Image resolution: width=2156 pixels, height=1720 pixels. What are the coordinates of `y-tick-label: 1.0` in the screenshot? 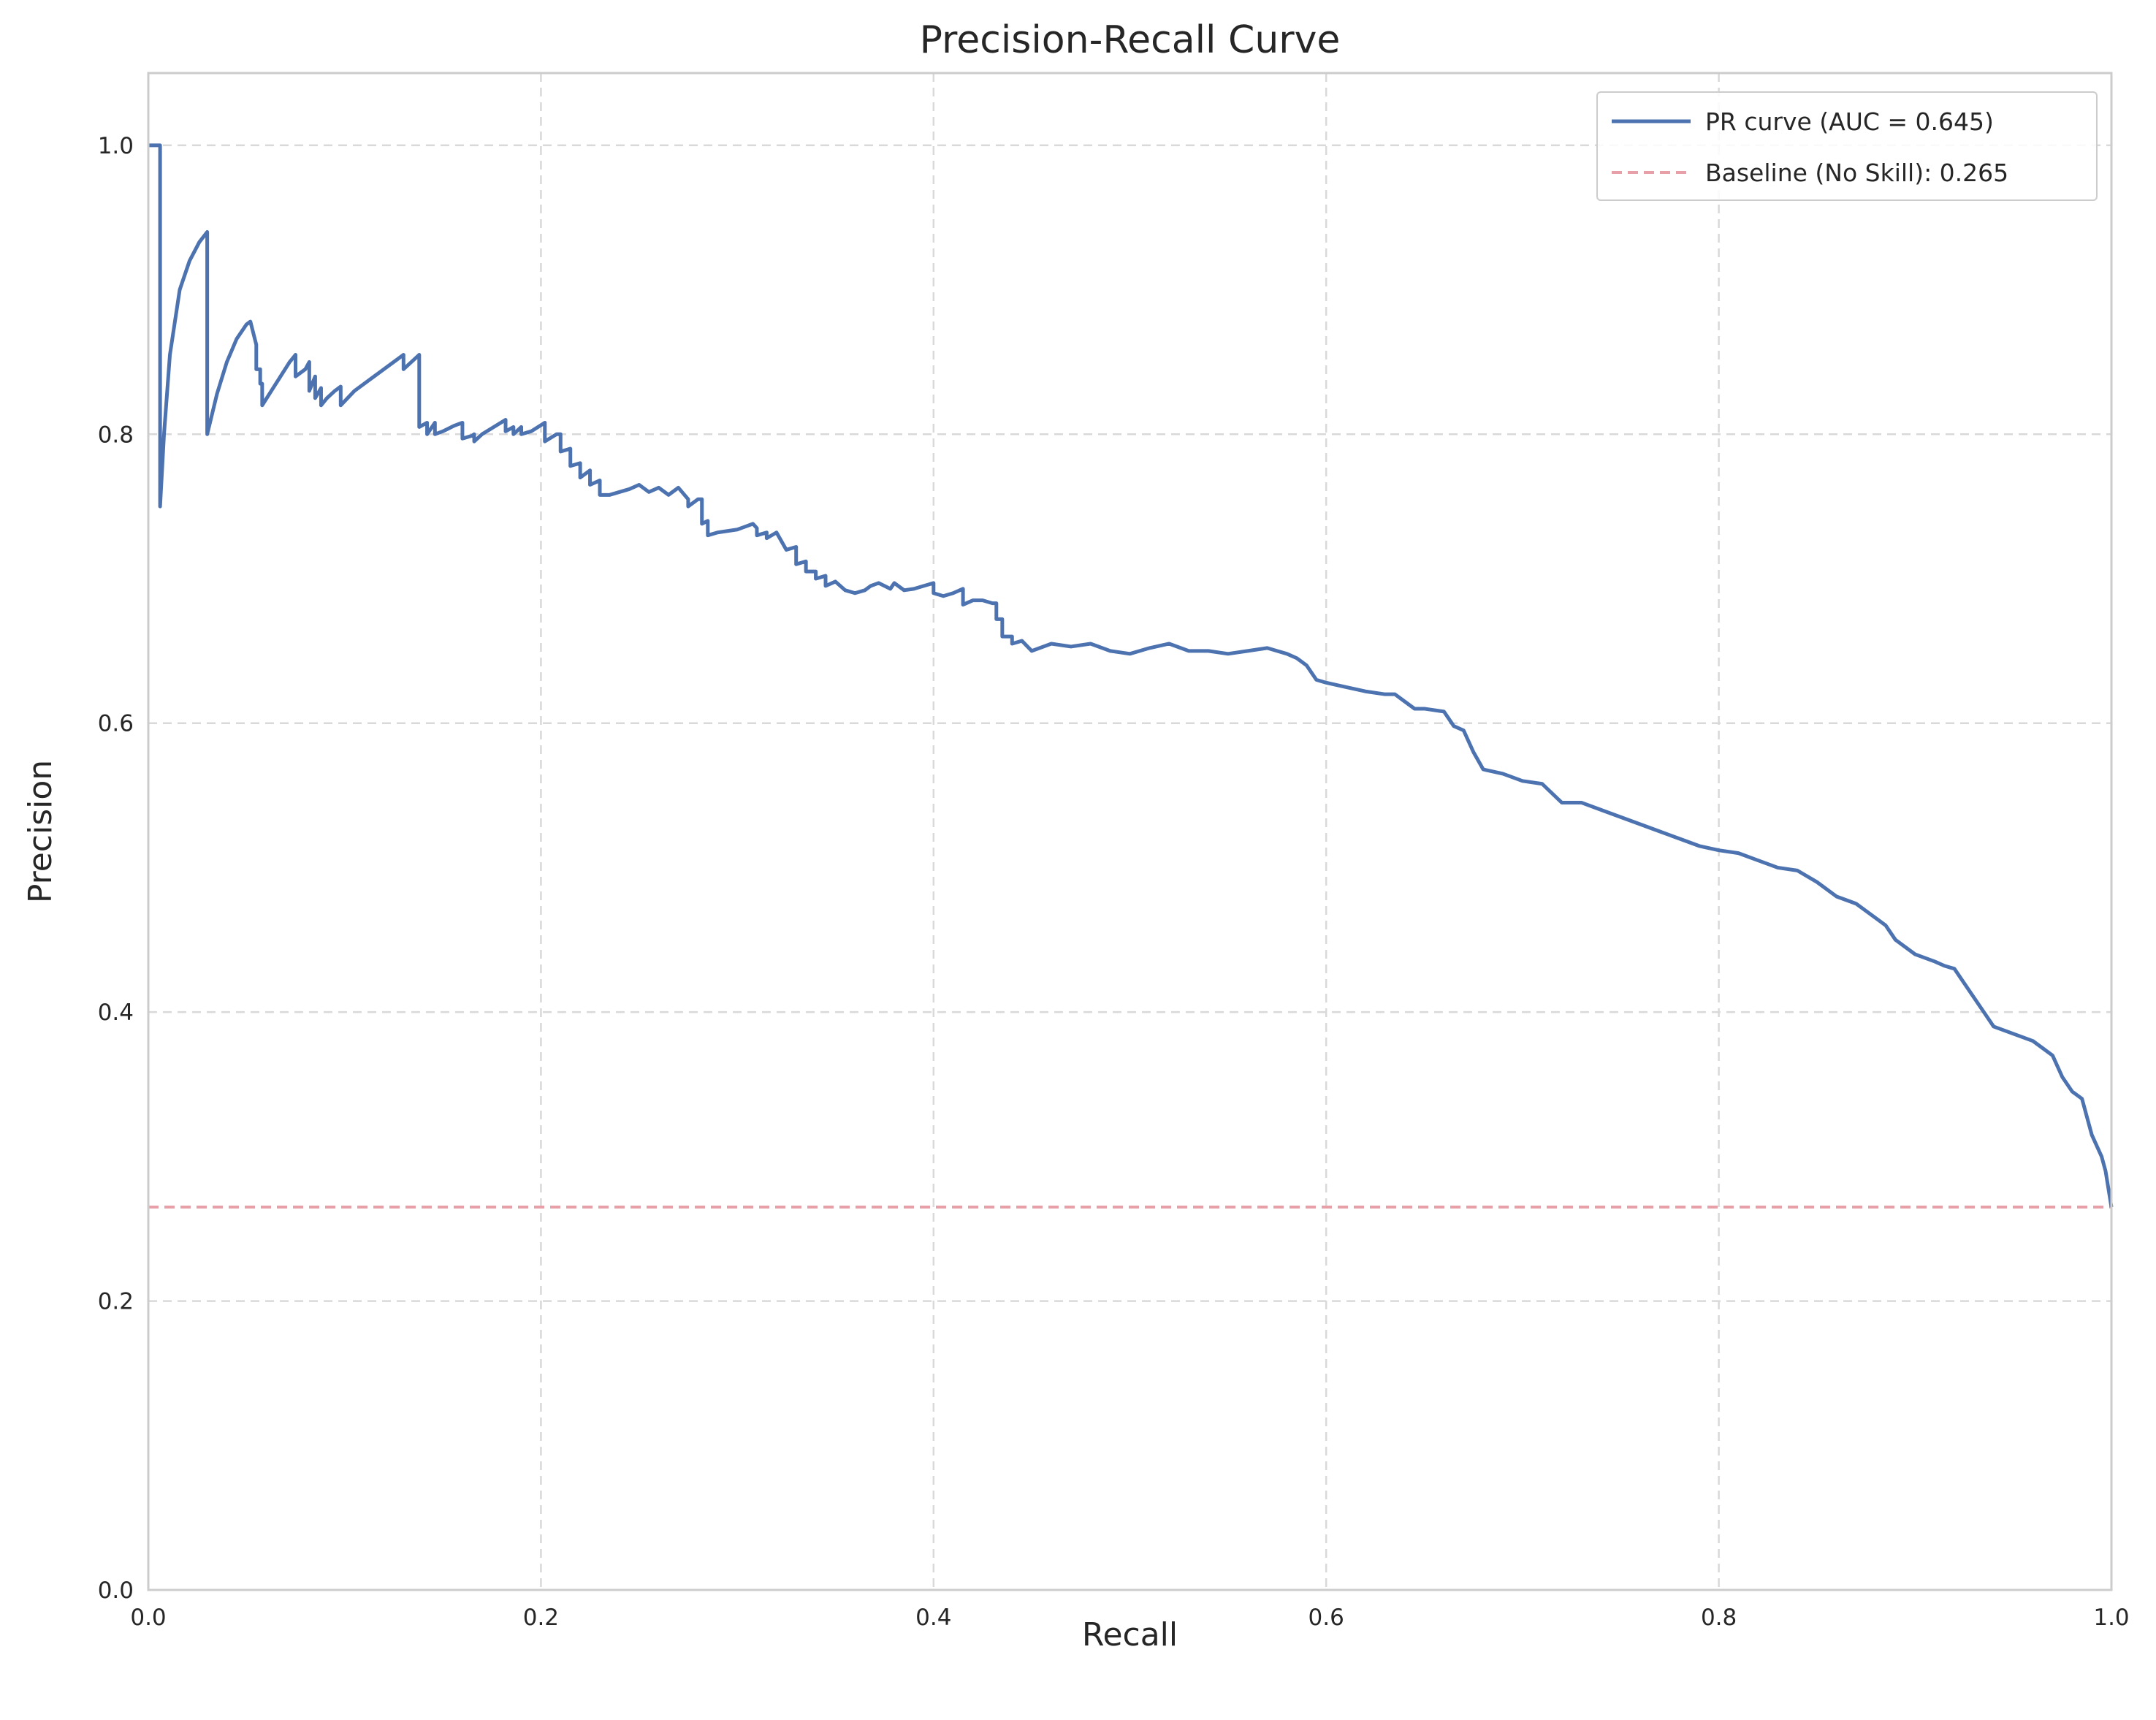 It's located at (116, 146).